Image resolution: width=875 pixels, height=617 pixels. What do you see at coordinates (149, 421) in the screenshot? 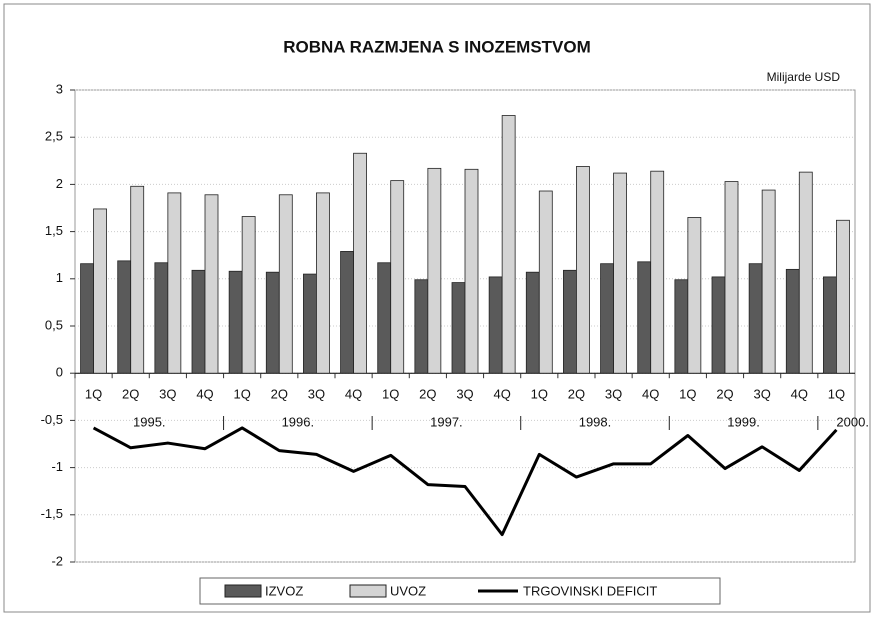
I see `year-label: 1995.` at bounding box center [149, 421].